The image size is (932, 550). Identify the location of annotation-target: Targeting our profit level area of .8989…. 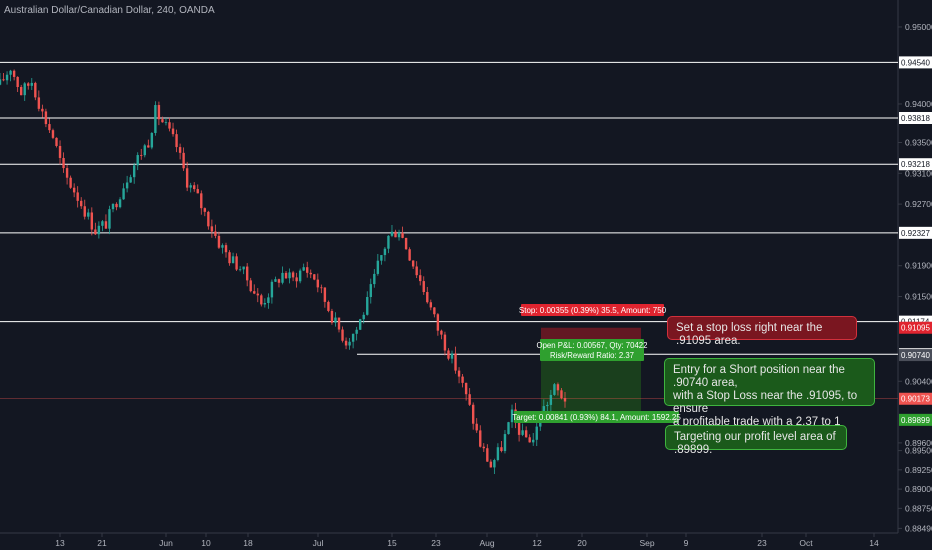
(756, 440).